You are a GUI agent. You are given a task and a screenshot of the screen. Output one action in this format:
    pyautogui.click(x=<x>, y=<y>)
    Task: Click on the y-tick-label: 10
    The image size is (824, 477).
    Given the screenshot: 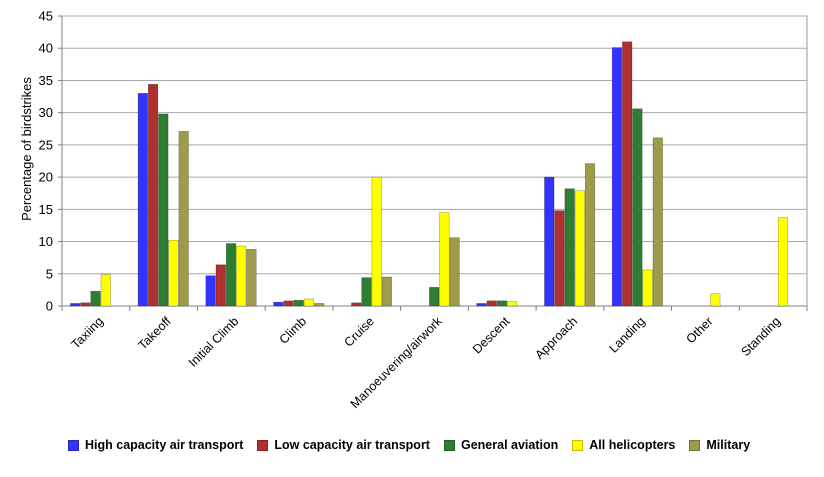 What is the action you would take?
    pyautogui.click(x=46, y=241)
    